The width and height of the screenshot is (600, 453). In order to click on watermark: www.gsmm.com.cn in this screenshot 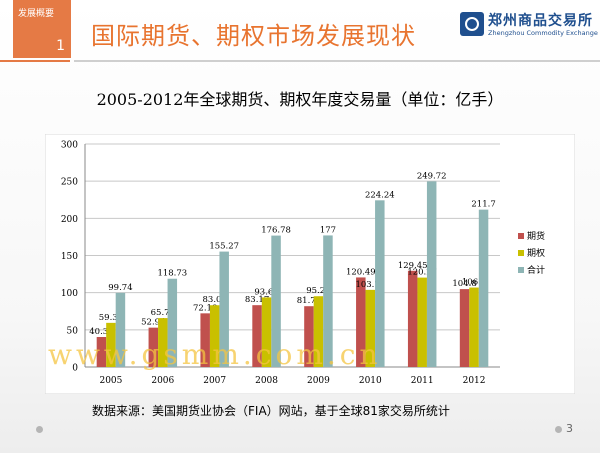, I will do `click(215, 354)`.